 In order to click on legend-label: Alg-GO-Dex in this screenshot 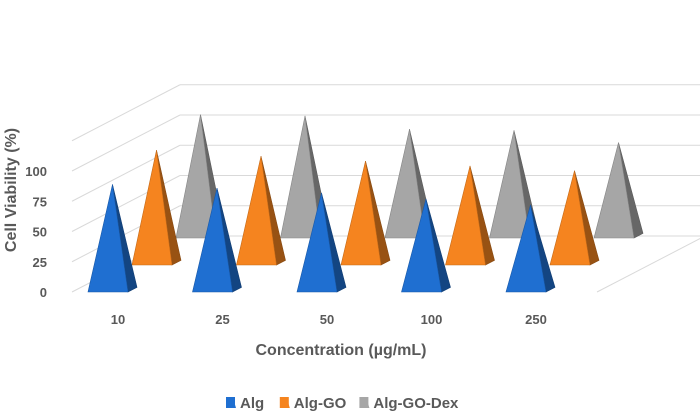, I will do `click(416, 403)`.